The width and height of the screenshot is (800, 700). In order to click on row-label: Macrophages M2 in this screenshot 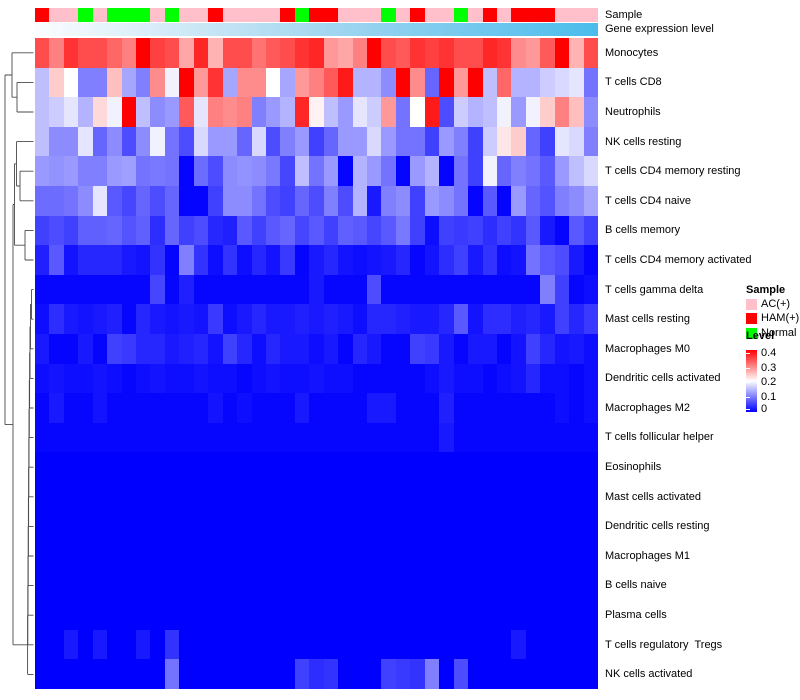, I will do `click(647, 407)`.